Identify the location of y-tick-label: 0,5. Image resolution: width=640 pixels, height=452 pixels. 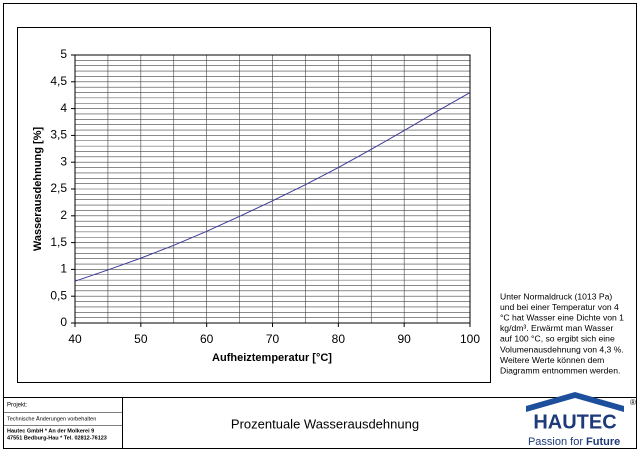
(58, 295).